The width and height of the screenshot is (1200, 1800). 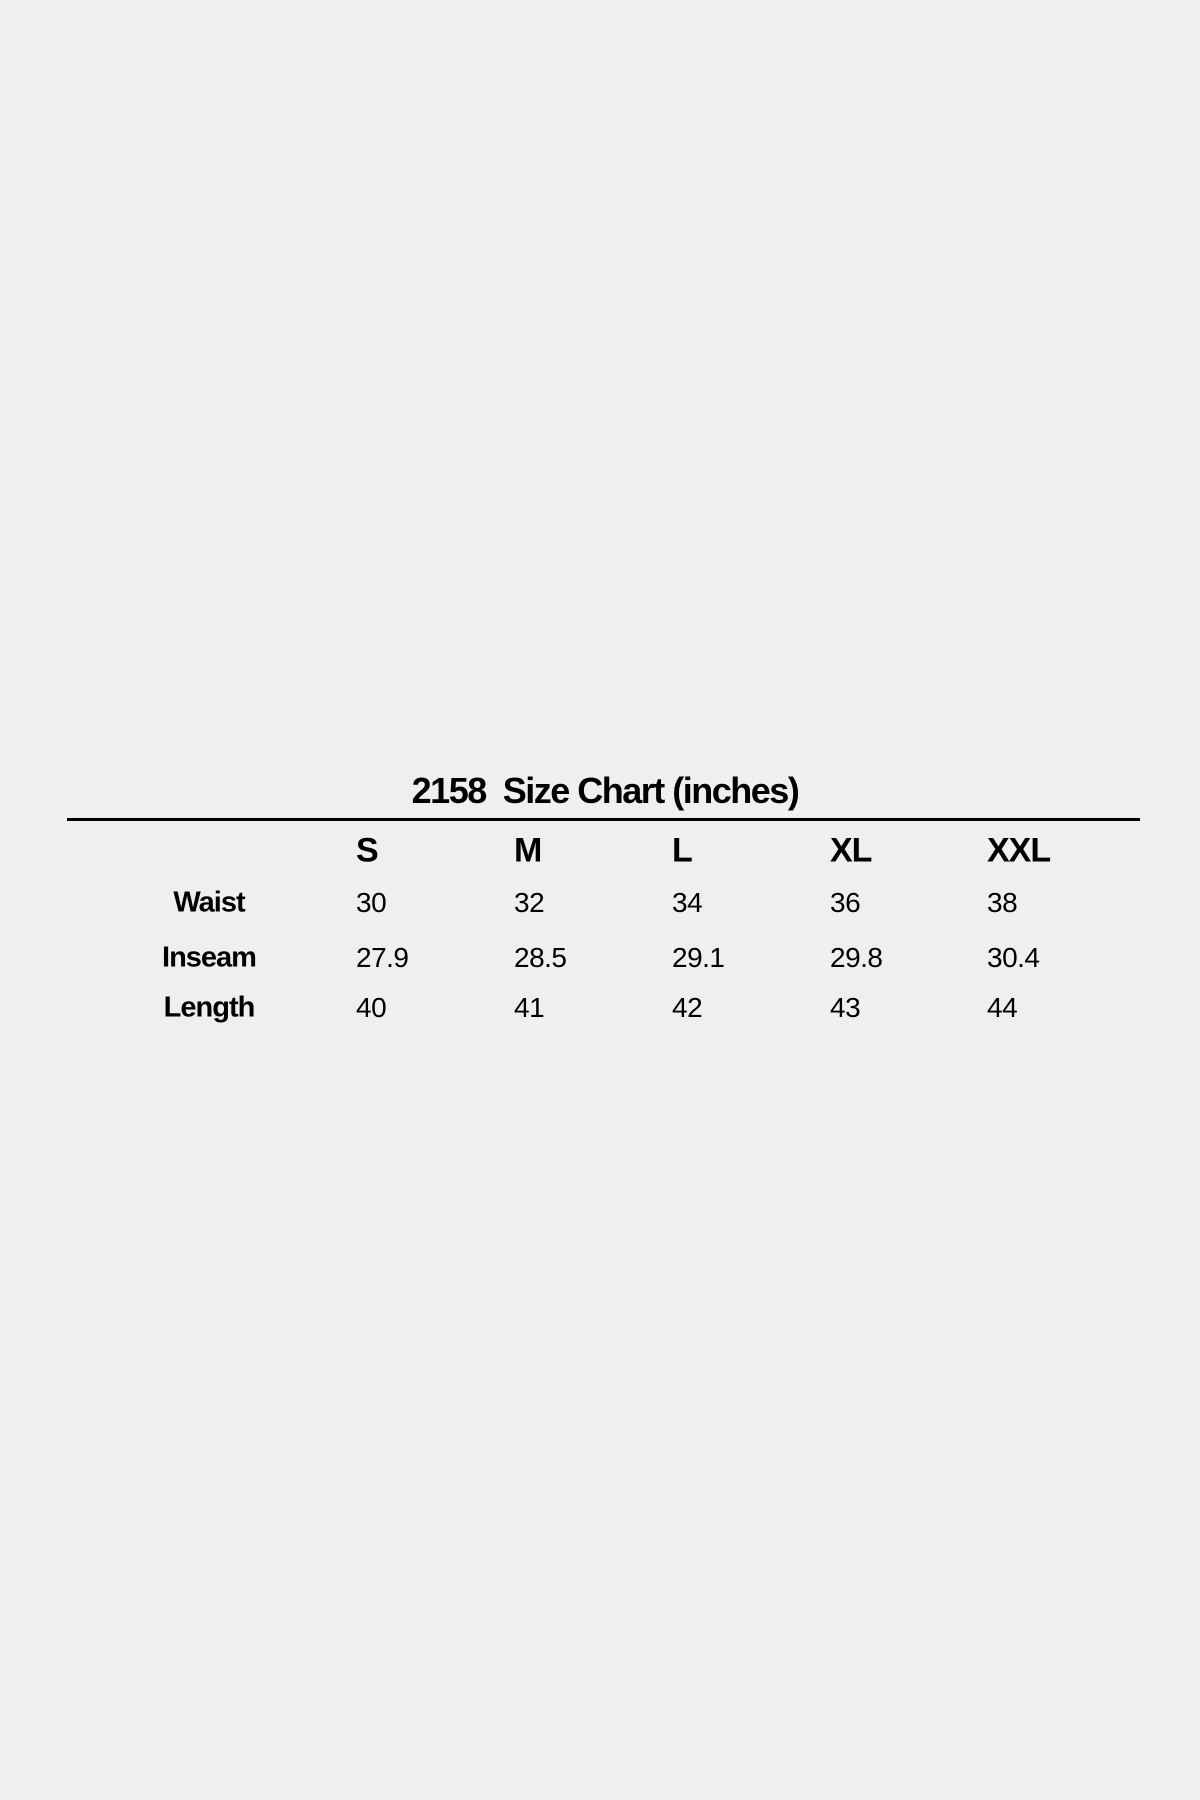 What do you see at coordinates (682, 850) in the screenshot?
I see `size-header-l: L` at bounding box center [682, 850].